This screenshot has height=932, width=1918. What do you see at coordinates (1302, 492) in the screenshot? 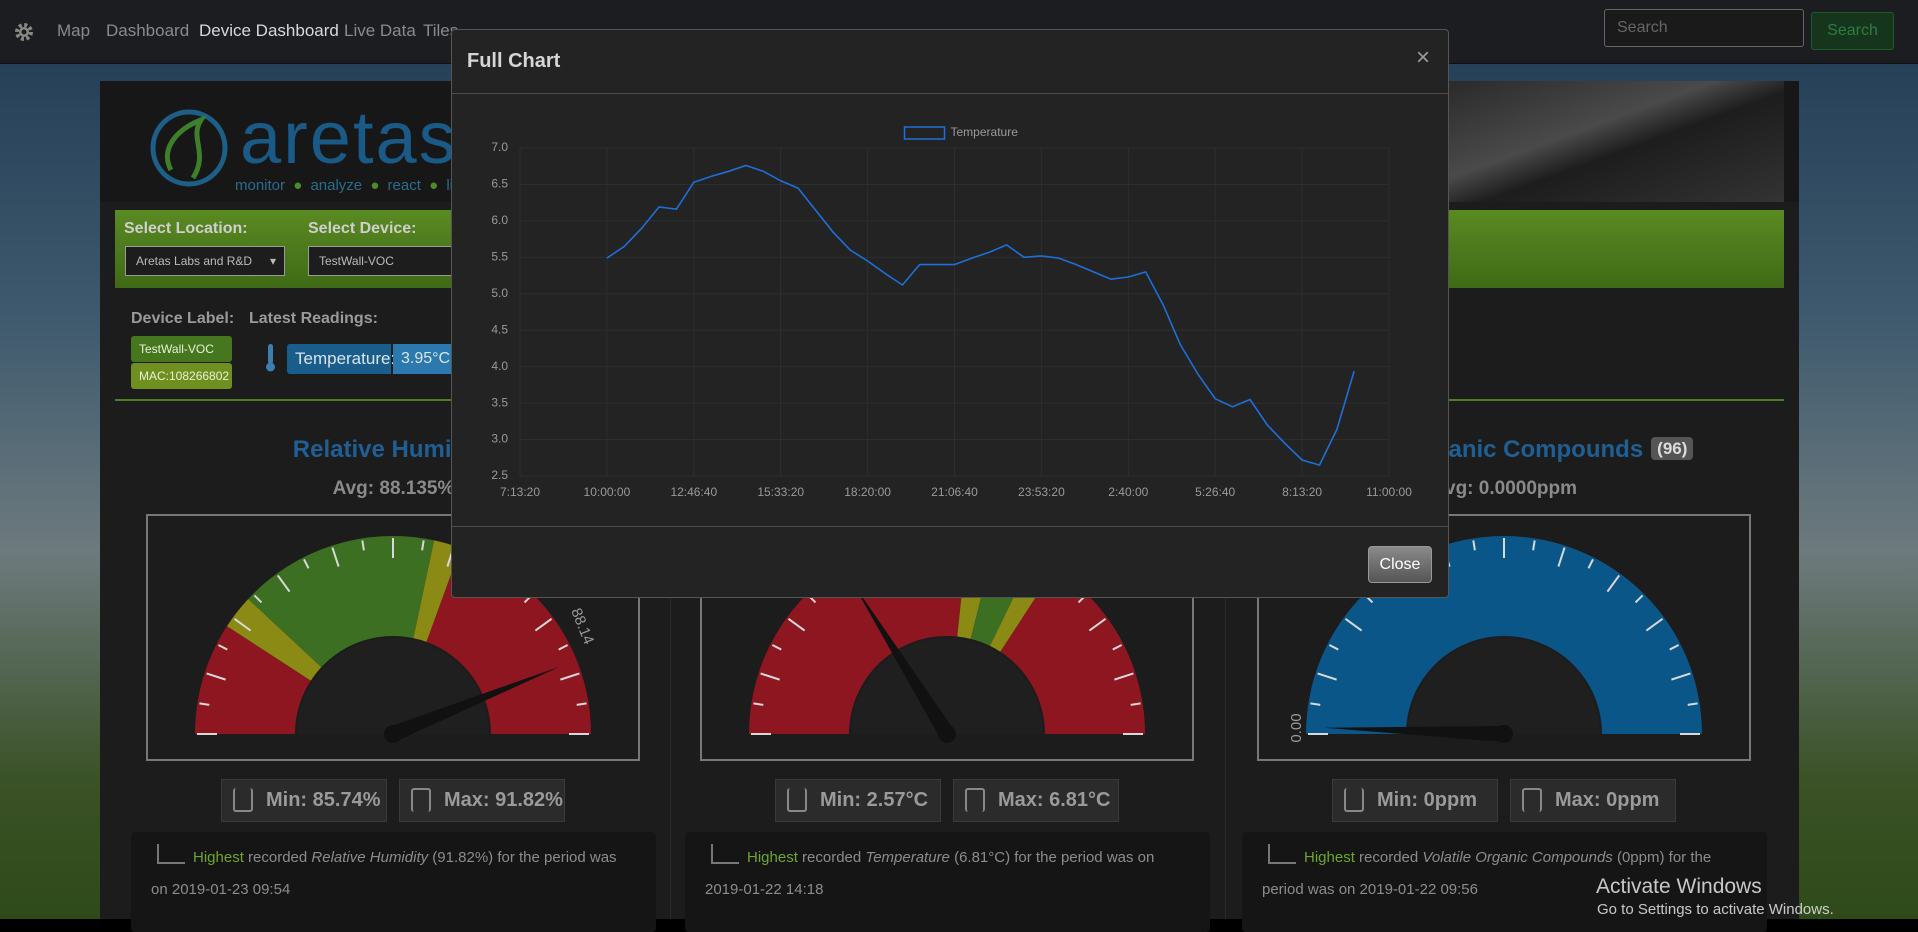
I see `x-tick-label: 8:13:20` at bounding box center [1302, 492].